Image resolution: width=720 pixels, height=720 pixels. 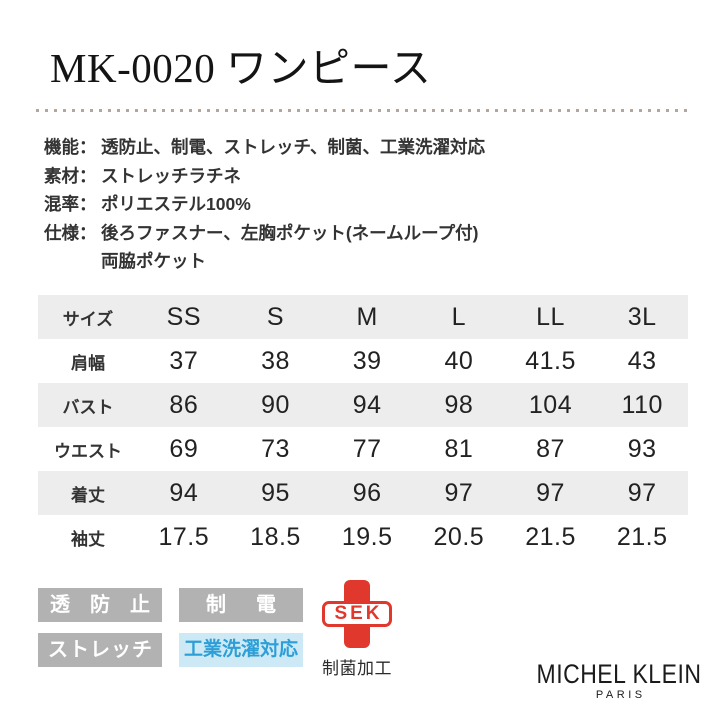 I want to click on spec-label: 素材：, so click(x=70, y=175).